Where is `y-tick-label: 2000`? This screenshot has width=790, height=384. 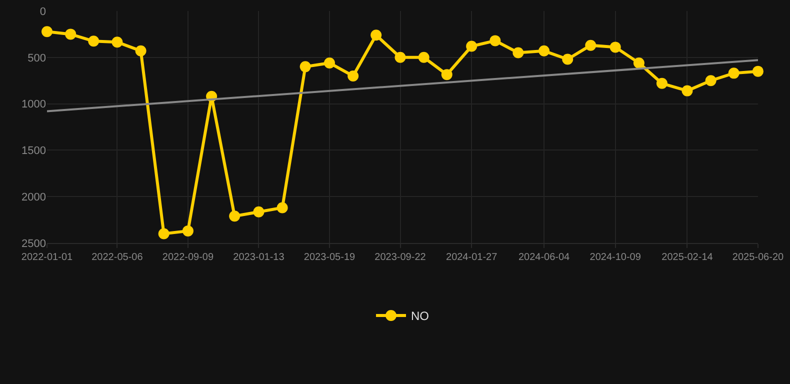 y-tick-label: 2000 is located at coordinates (34, 197).